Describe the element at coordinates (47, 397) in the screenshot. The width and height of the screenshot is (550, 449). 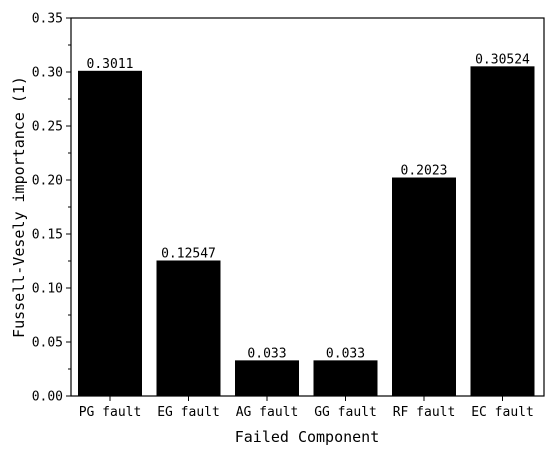
I see `y-tick-label: 0.00` at that location.